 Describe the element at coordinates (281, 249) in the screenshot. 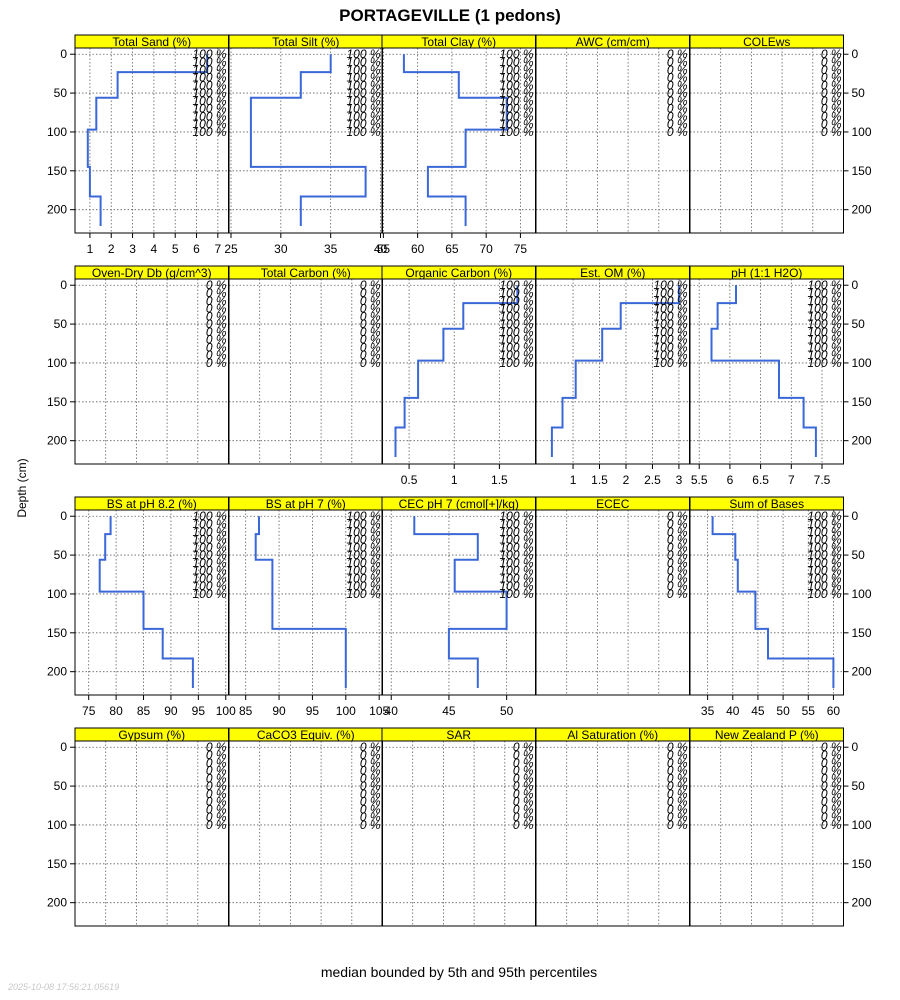

I see `x-tick-label: 30` at that location.